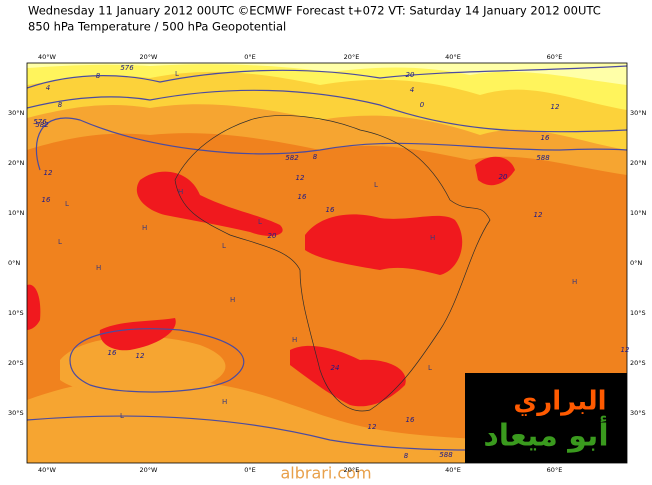 This screenshot has width=652, height=485. What do you see at coordinates (335, 368) in the screenshot?
I see `contour-label: 24` at bounding box center [335, 368].